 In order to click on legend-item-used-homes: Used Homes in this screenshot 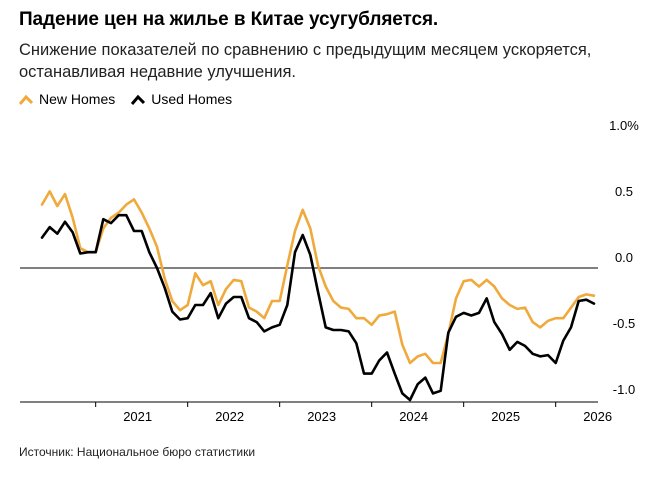, I will do `click(181, 99)`.